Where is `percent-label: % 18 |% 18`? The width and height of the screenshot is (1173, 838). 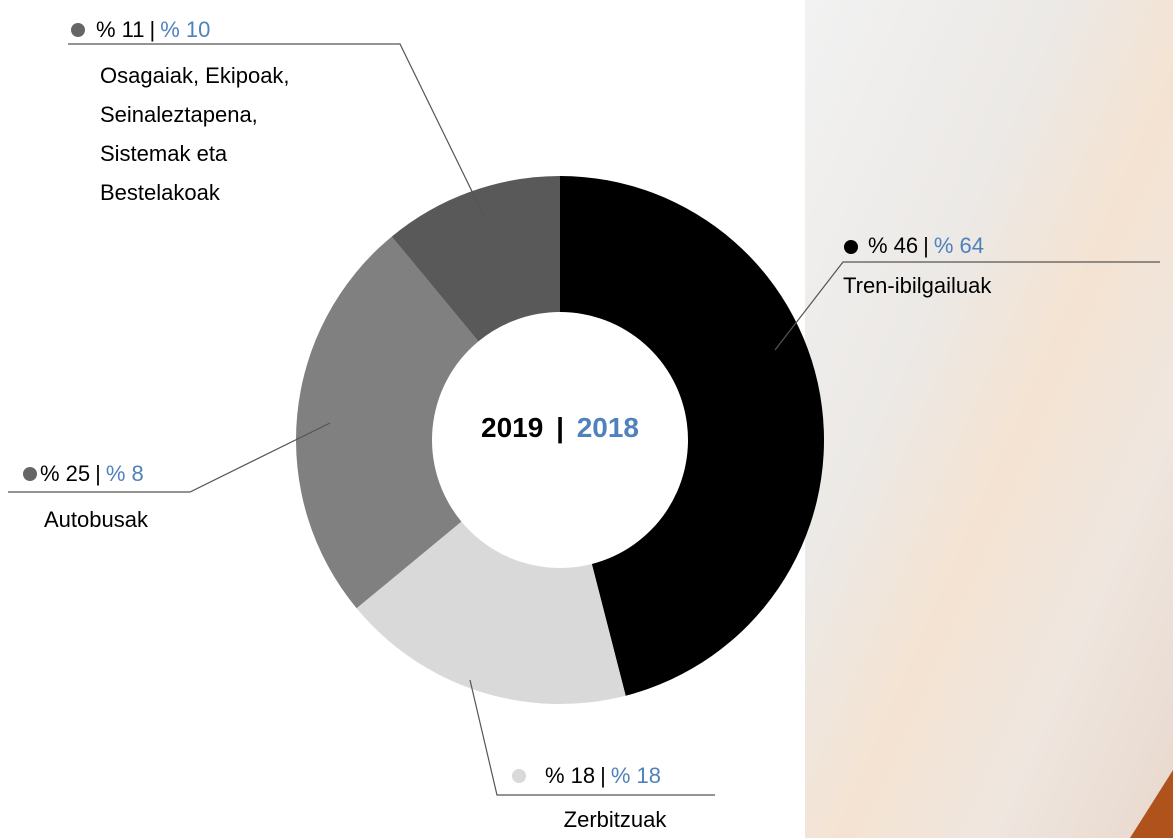
percent-label: % 18 |% 18 is located at coordinates (603, 775).